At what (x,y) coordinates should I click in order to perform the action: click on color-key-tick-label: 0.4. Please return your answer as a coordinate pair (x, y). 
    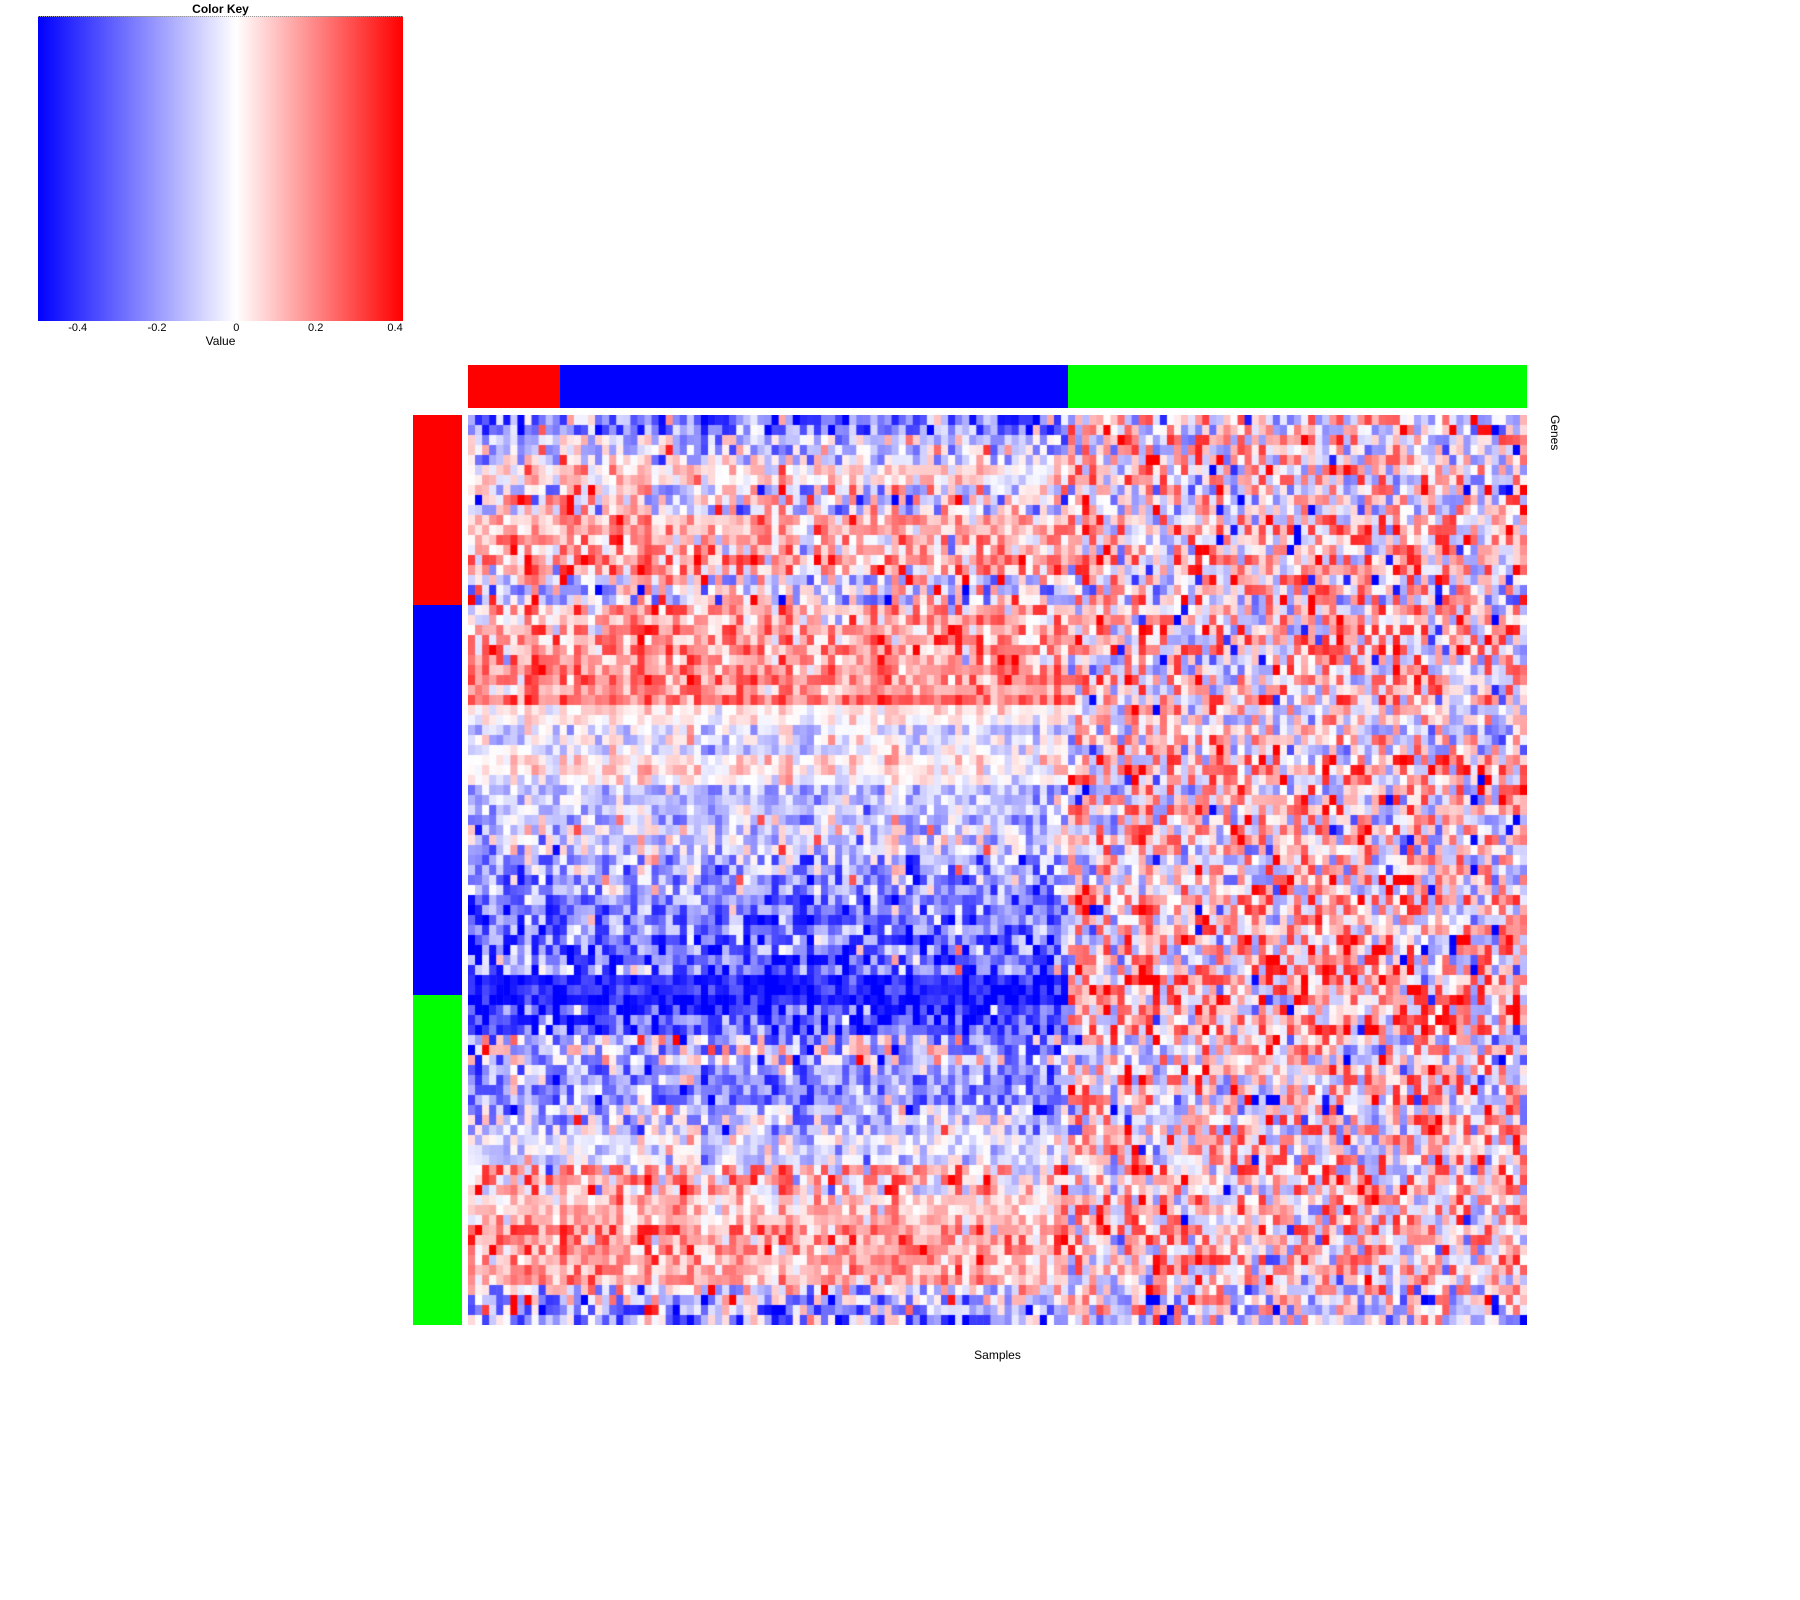
    Looking at the image, I should click on (395, 328).